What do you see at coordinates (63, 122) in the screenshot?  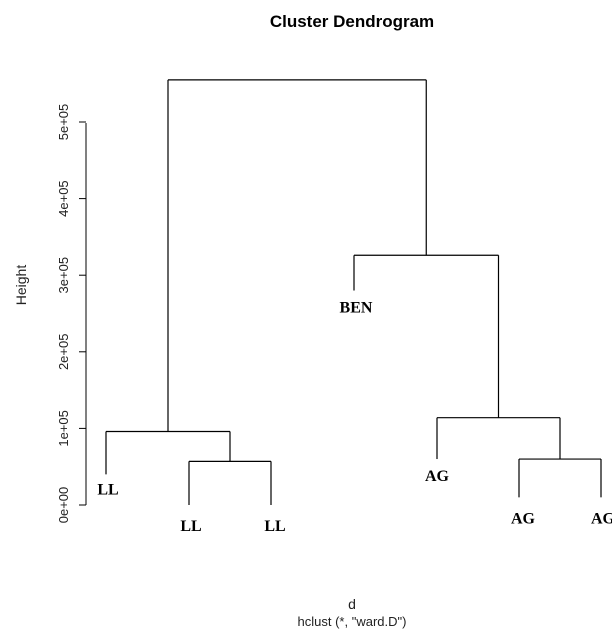 I see `y-tick-label: 5e+05` at bounding box center [63, 122].